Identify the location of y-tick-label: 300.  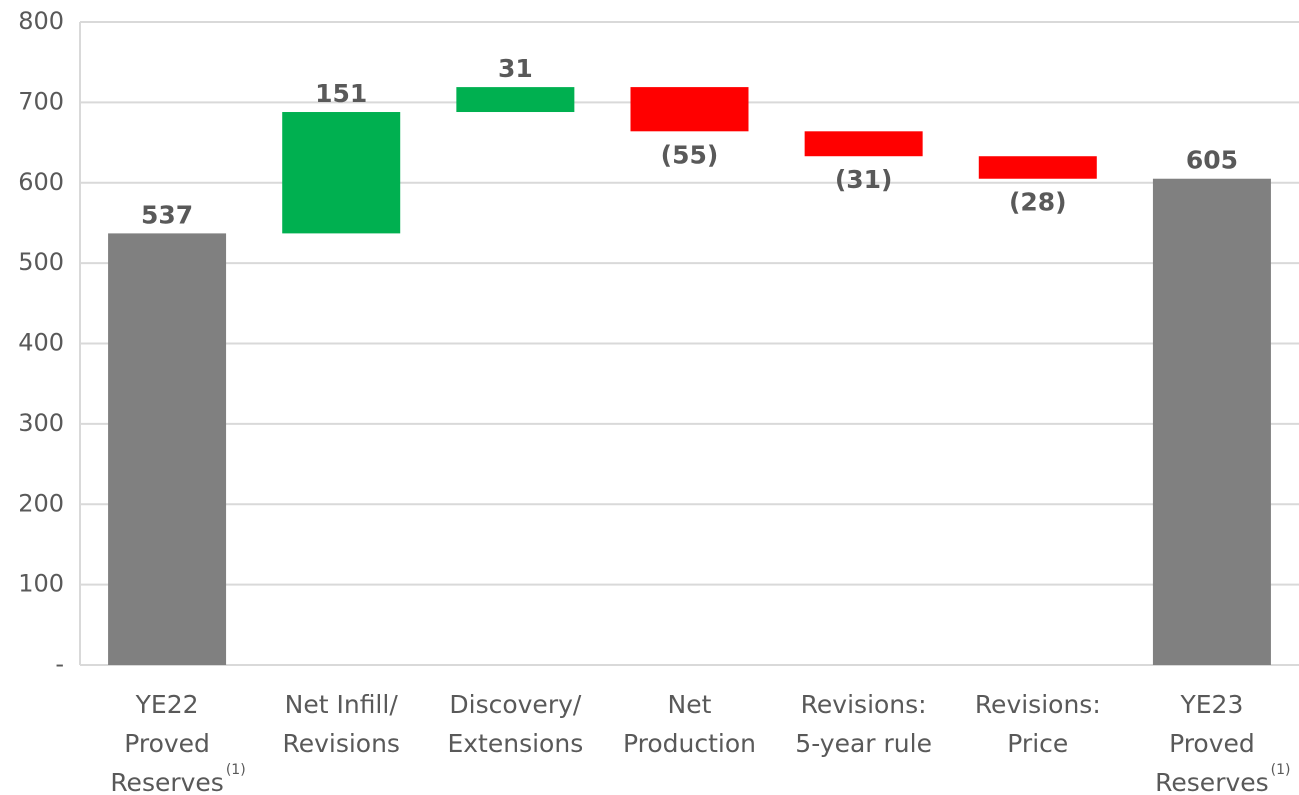
(41, 423).